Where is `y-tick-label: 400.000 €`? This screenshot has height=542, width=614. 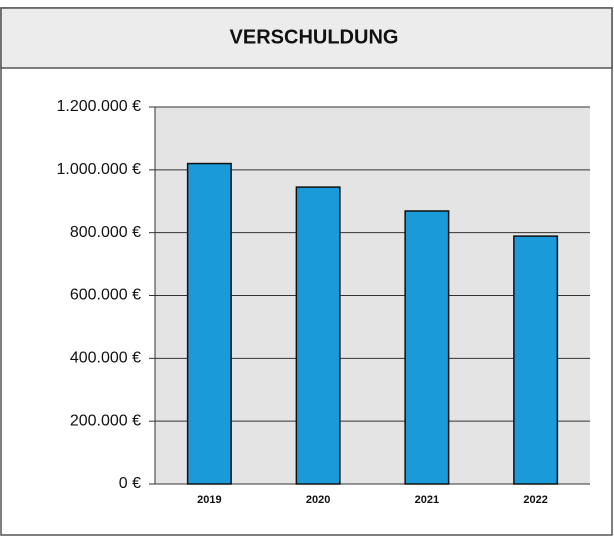
y-tick-label: 400.000 € is located at coordinates (105, 358).